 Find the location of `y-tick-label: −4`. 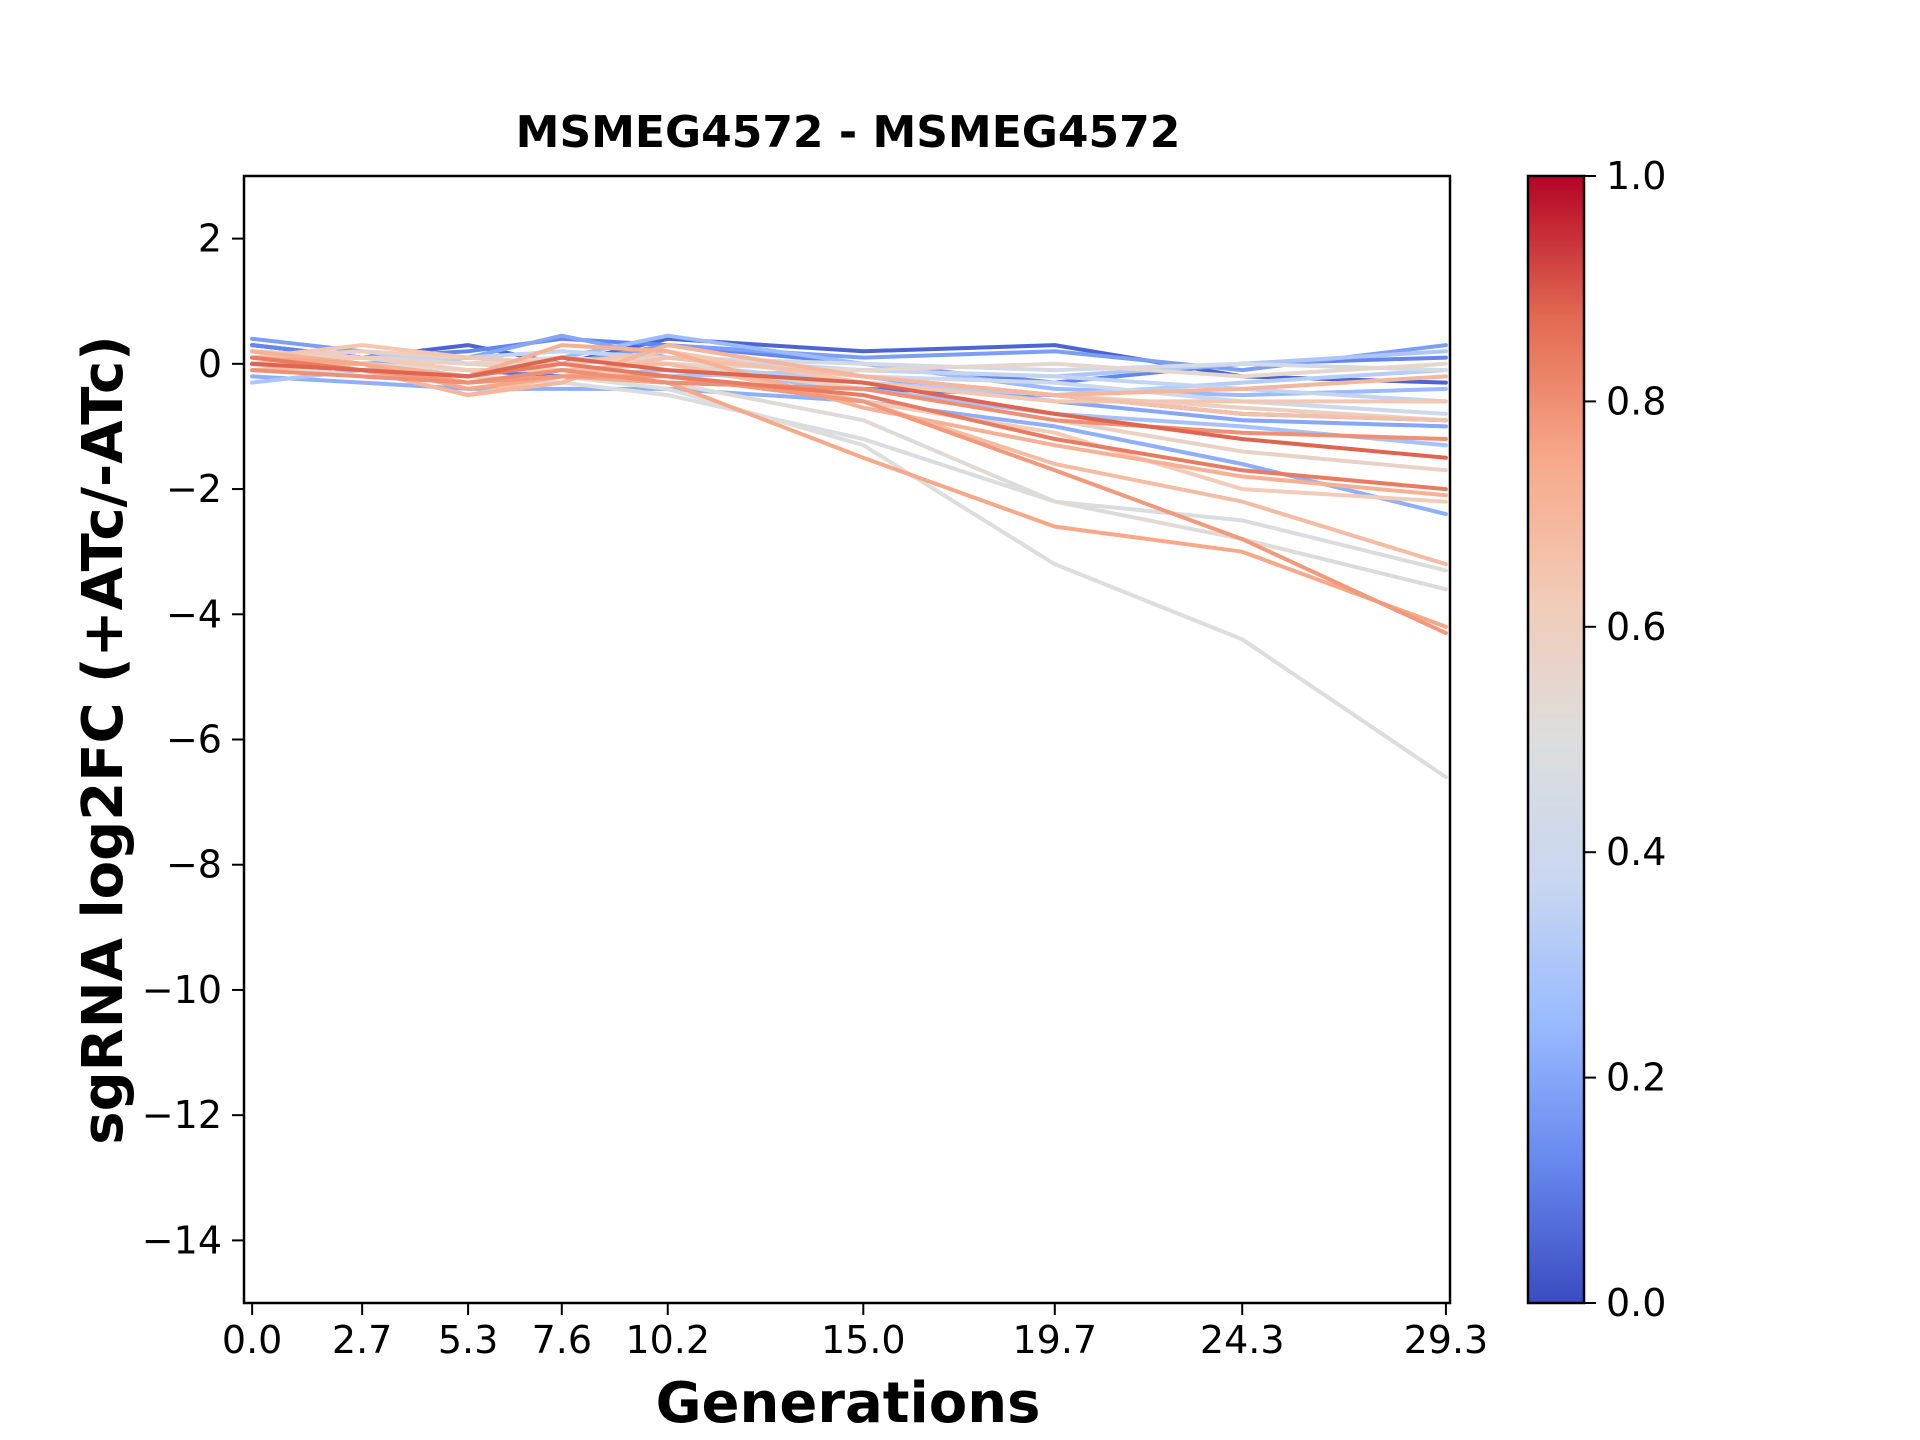

y-tick-label: −4 is located at coordinates (194, 614).